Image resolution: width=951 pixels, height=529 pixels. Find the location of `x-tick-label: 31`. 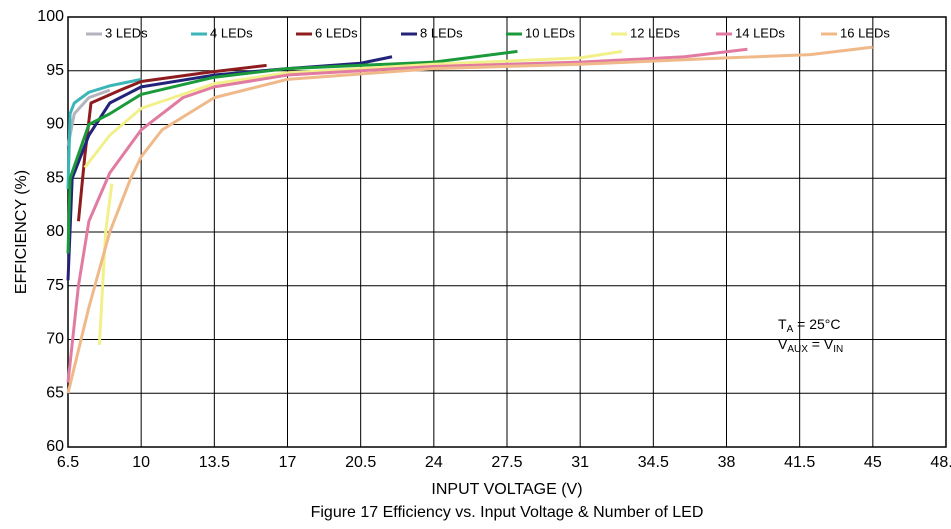

x-tick-label: 31 is located at coordinates (580, 462).